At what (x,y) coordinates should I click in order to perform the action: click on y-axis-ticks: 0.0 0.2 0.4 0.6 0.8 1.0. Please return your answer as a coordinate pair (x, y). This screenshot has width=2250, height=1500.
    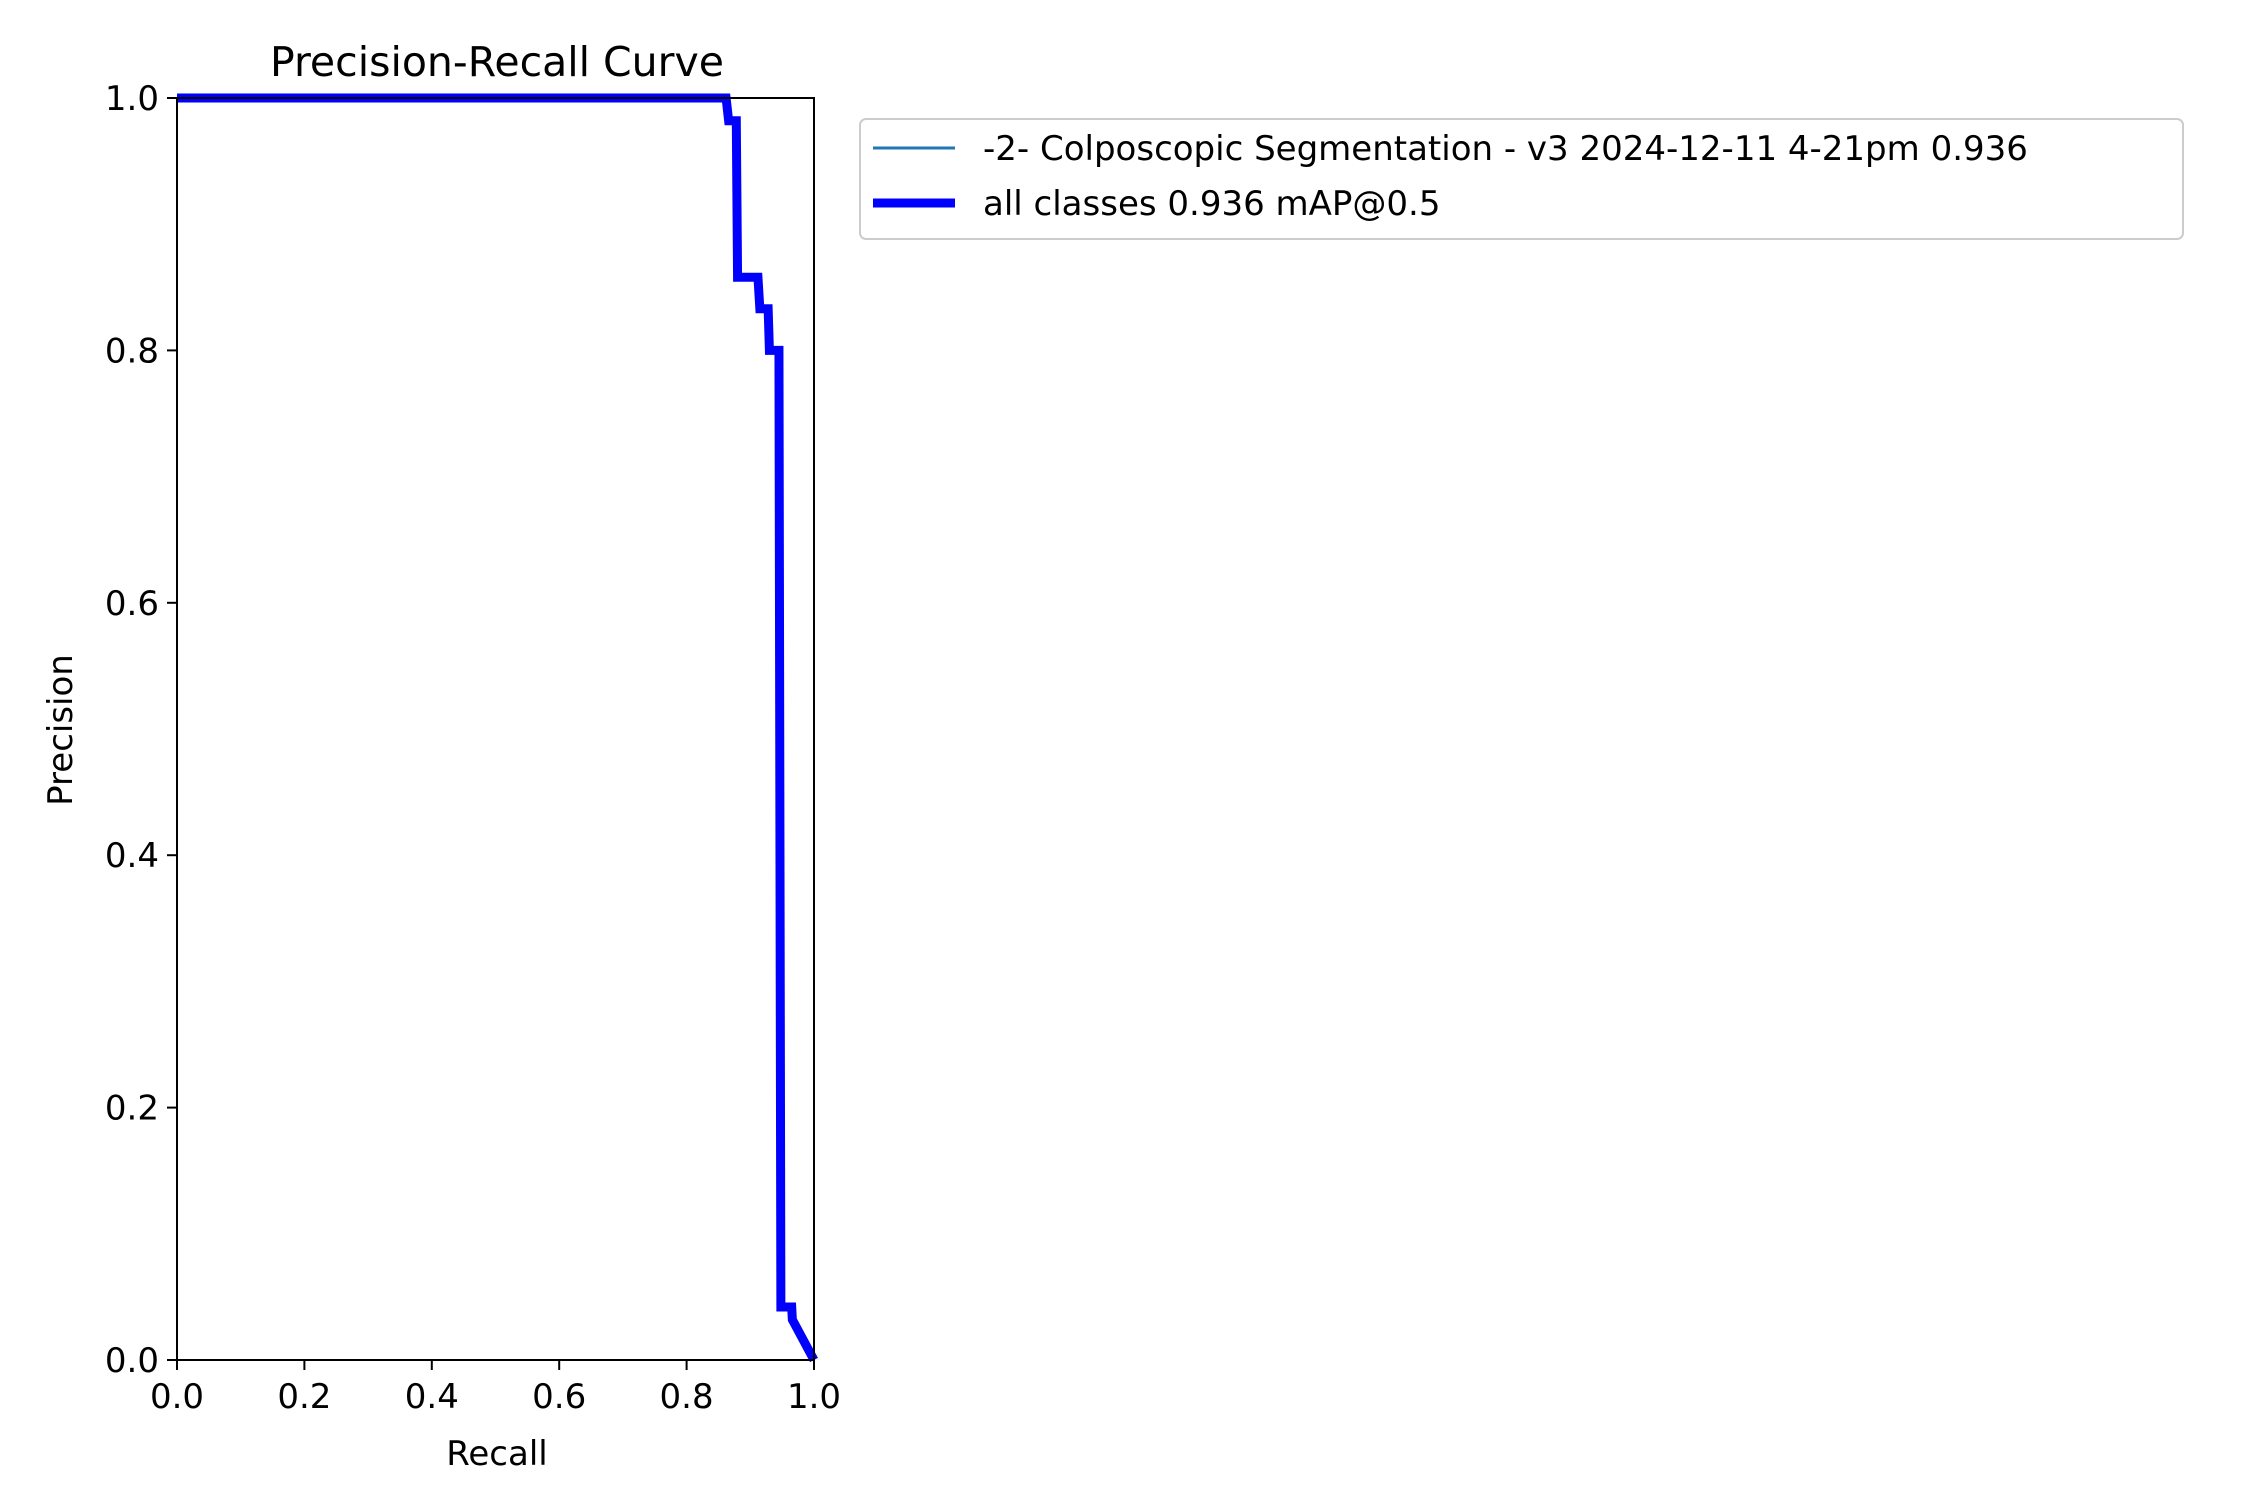
    Looking at the image, I should click on (141, 730).